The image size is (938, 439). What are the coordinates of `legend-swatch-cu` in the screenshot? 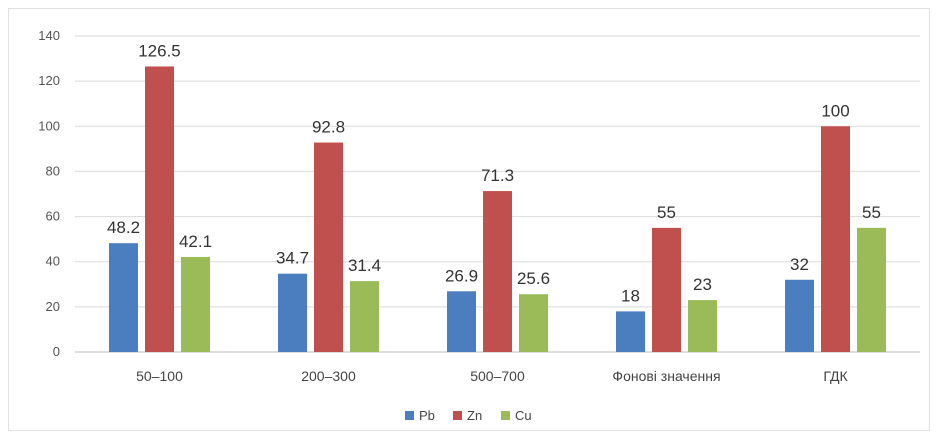 It's located at (505, 415).